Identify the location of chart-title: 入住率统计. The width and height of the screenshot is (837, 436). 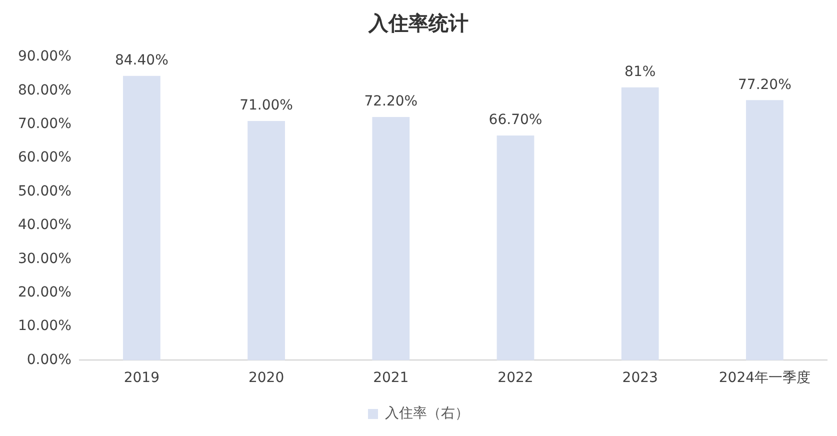
(418, 23).